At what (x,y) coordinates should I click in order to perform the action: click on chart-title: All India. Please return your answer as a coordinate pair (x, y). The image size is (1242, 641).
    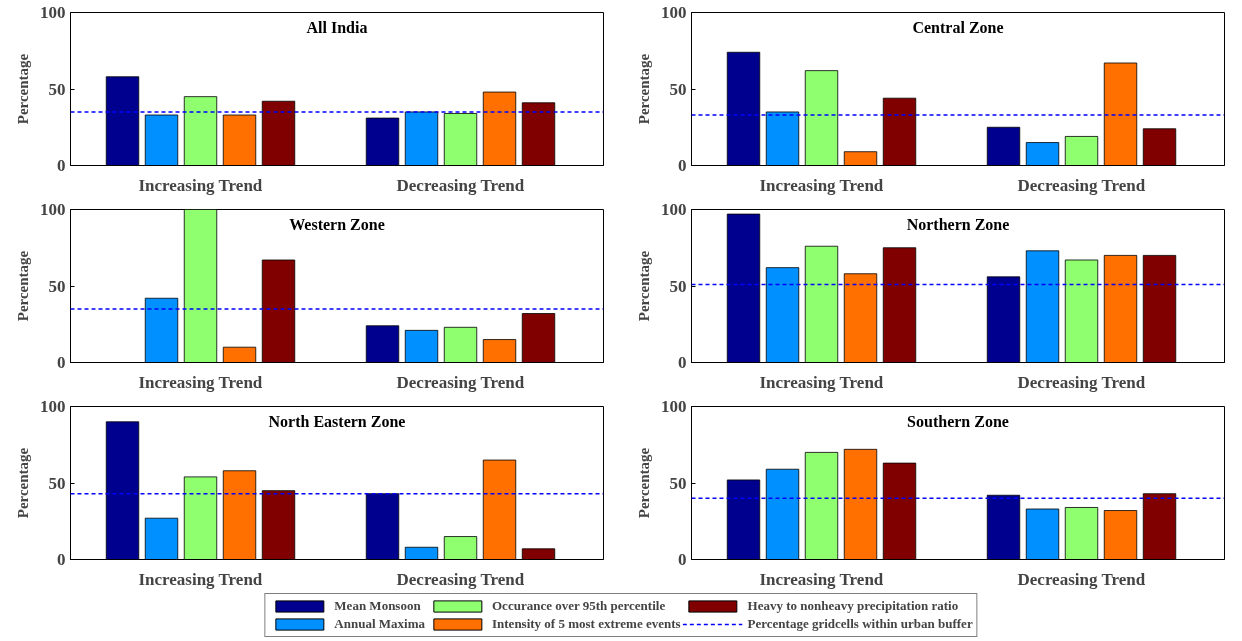
    Looking at the image, I should click on (337, 27).